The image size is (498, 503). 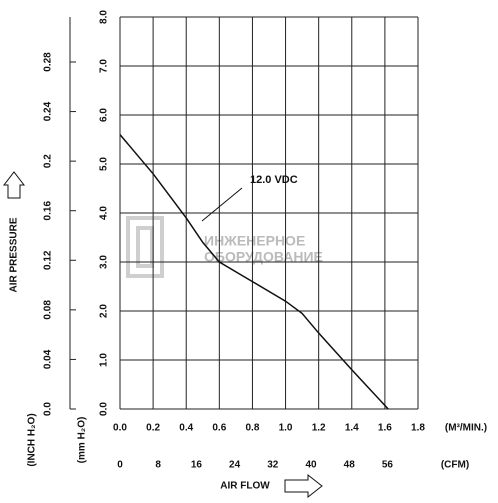 I want to click on x-tick-label: 0.4, so click(x=186, y=428).